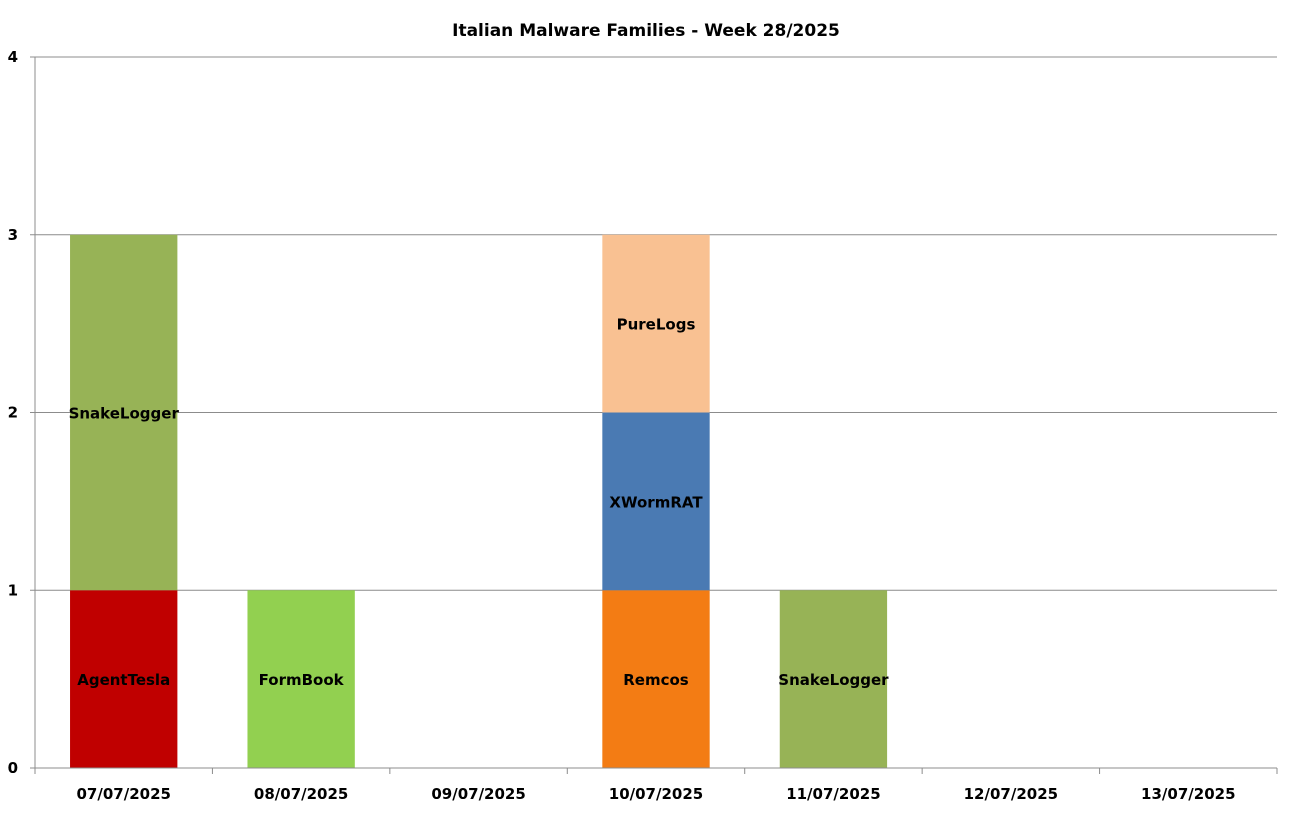 The height and width of the screenshot is (818, 1292). I want to click on bar-segment-label: FormBook, so click(302, 680).